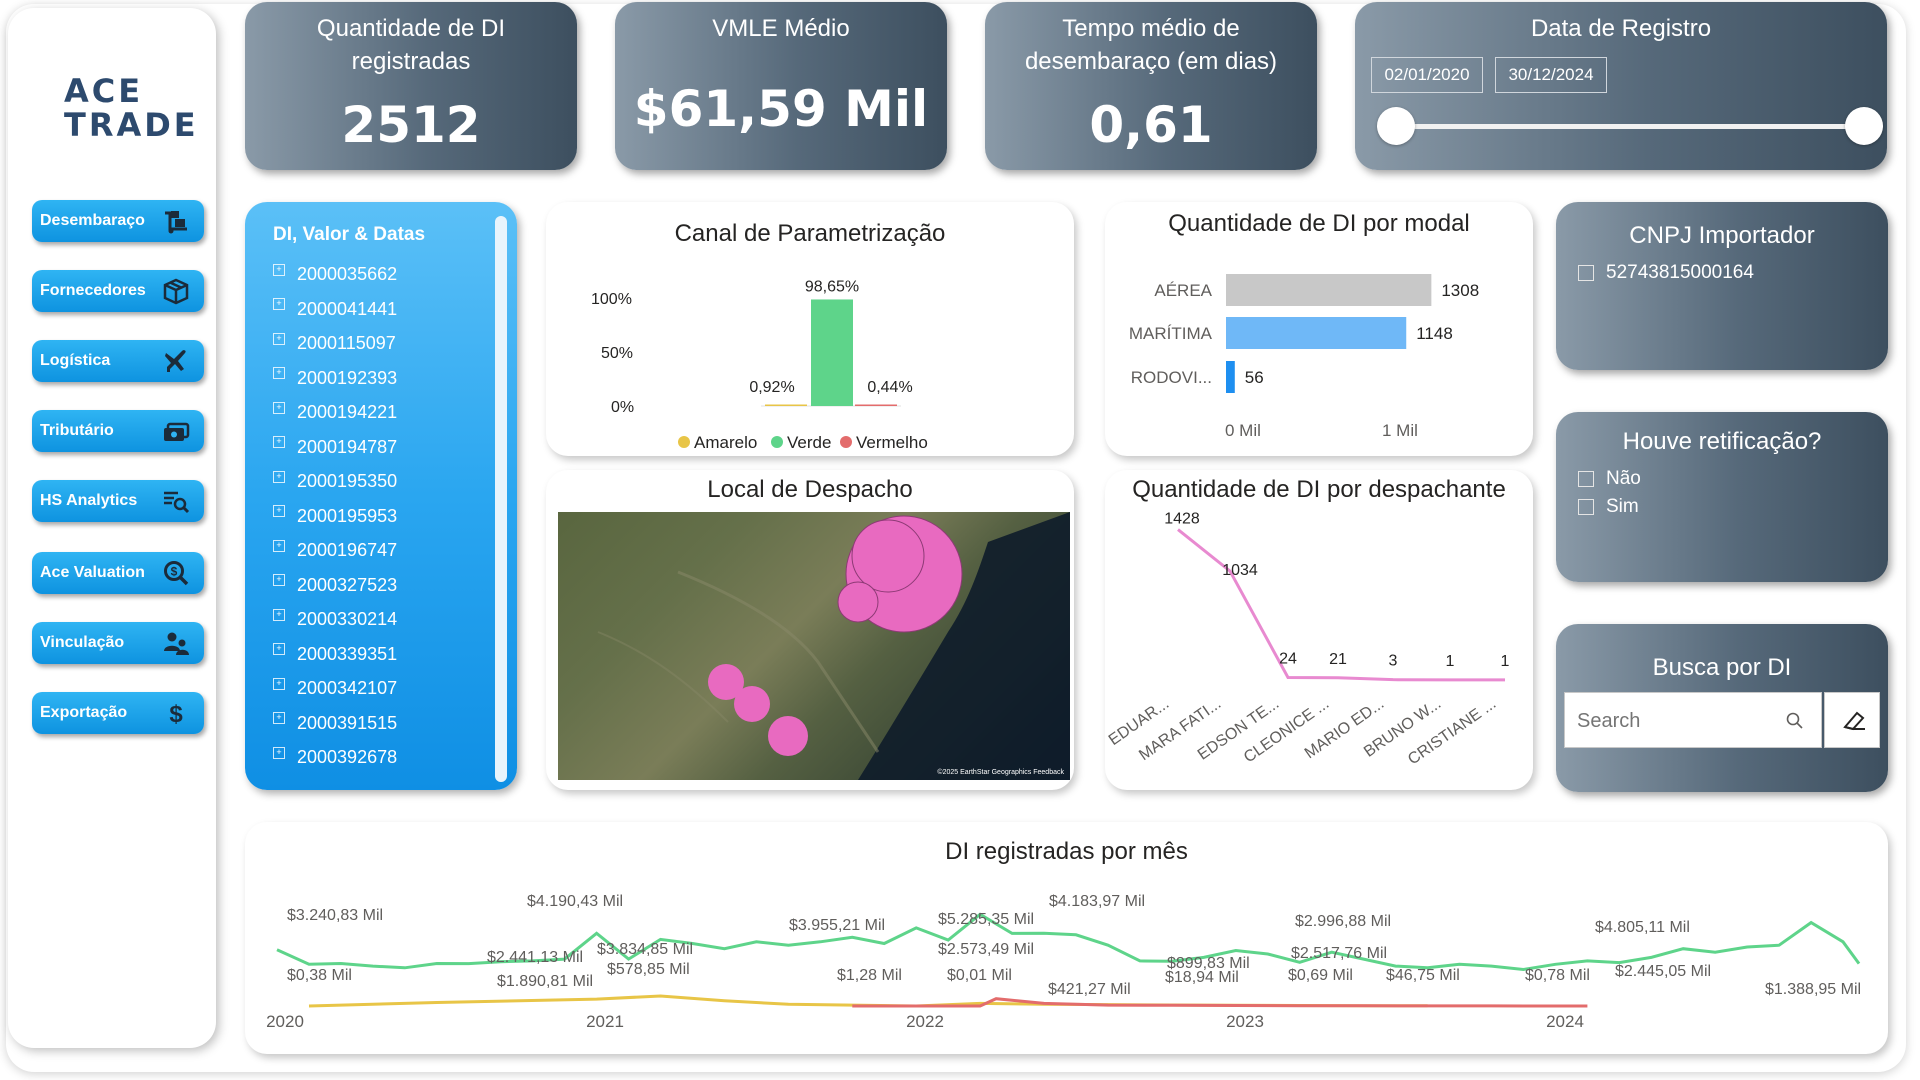 This screenshot has height=1080, width=1920. I want to click on airplane-icon, so click(175, 361).